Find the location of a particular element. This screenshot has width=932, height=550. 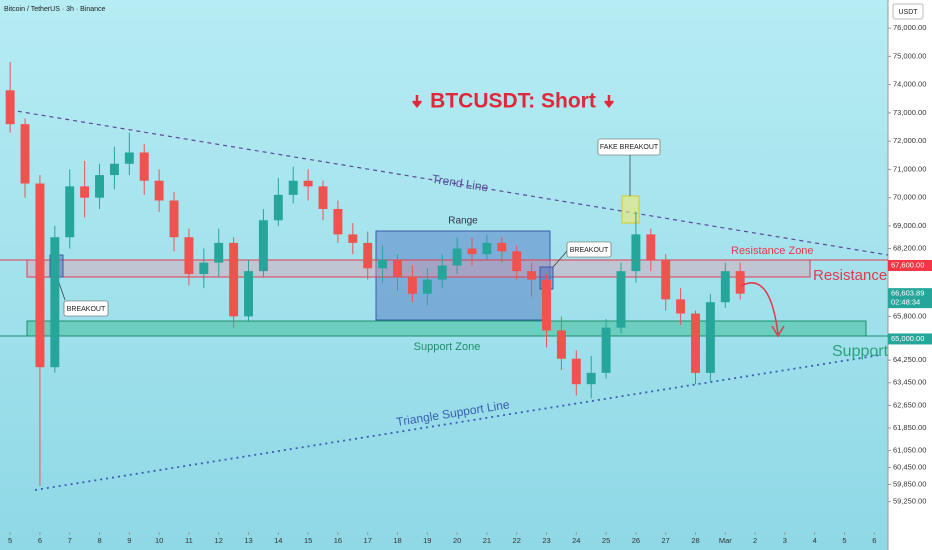

x-tick-label: 12 is located at coordinates (219, 540).